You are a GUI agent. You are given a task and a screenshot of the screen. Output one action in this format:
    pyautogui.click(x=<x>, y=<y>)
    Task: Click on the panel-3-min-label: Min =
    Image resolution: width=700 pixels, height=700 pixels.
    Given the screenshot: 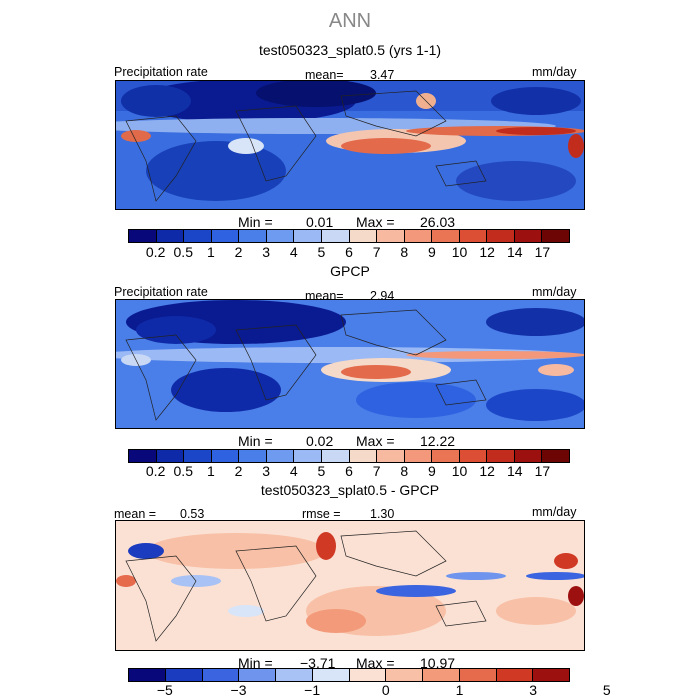 What is the action you would take?
    pyautogui.click(x=255, y=663)
    